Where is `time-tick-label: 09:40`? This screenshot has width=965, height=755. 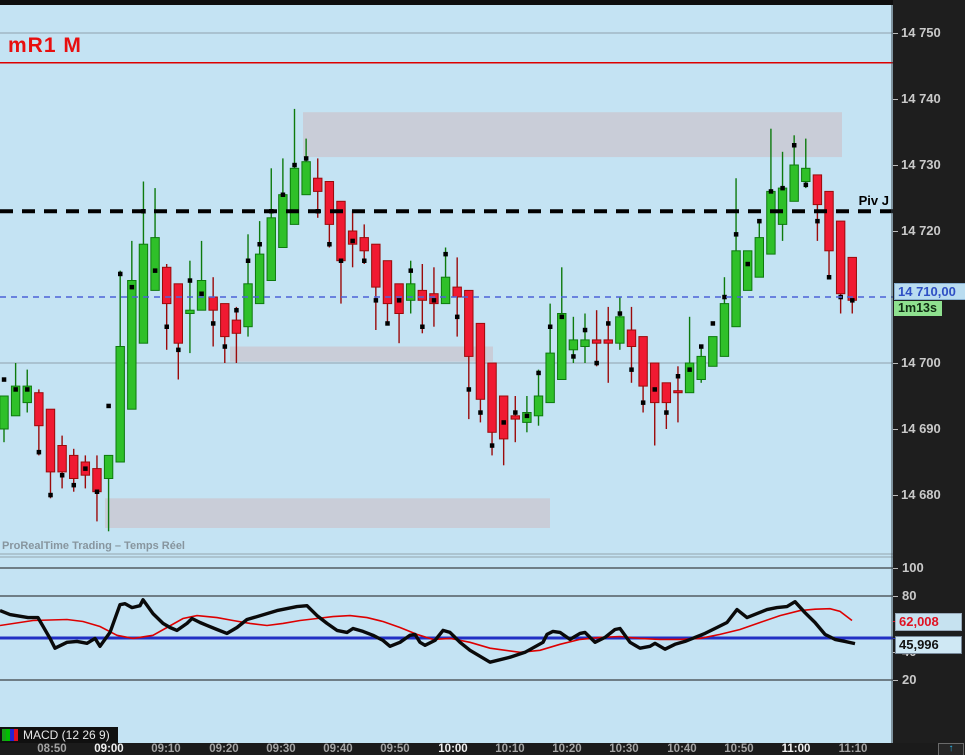 time-tick-label: 09:40 is located at coordinates (338, 749).